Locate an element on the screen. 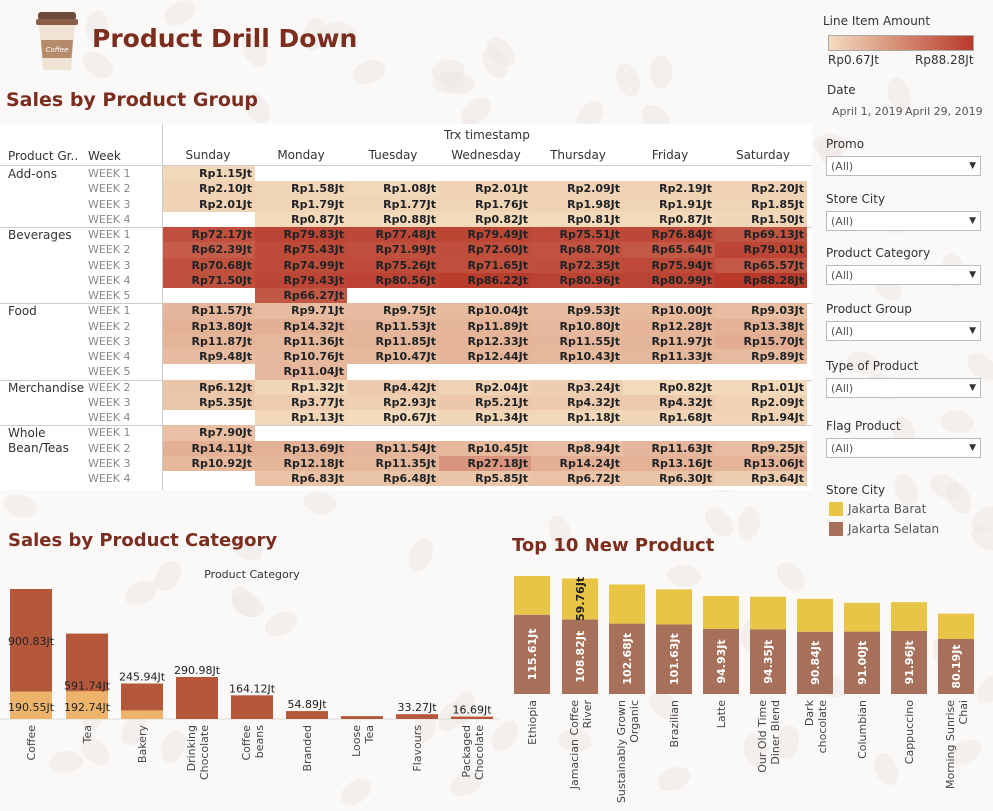 This screenshot has width=993, height=811. heat-cell: Rp12.18Jt is located at coordinates (301, 463).